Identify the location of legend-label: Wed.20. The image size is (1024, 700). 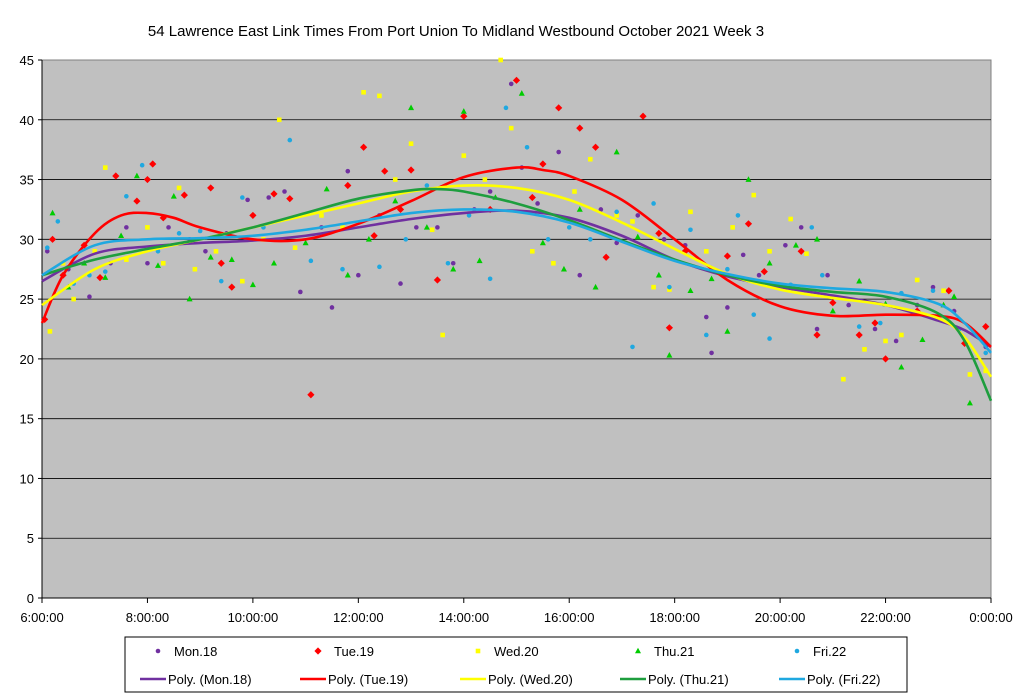
(516, 651).